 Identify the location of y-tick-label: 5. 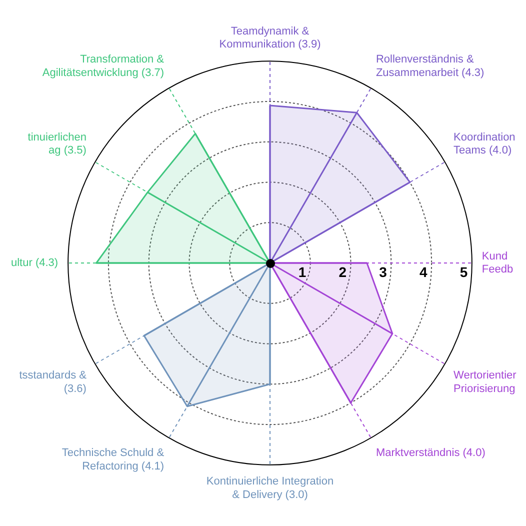
(464, 272).